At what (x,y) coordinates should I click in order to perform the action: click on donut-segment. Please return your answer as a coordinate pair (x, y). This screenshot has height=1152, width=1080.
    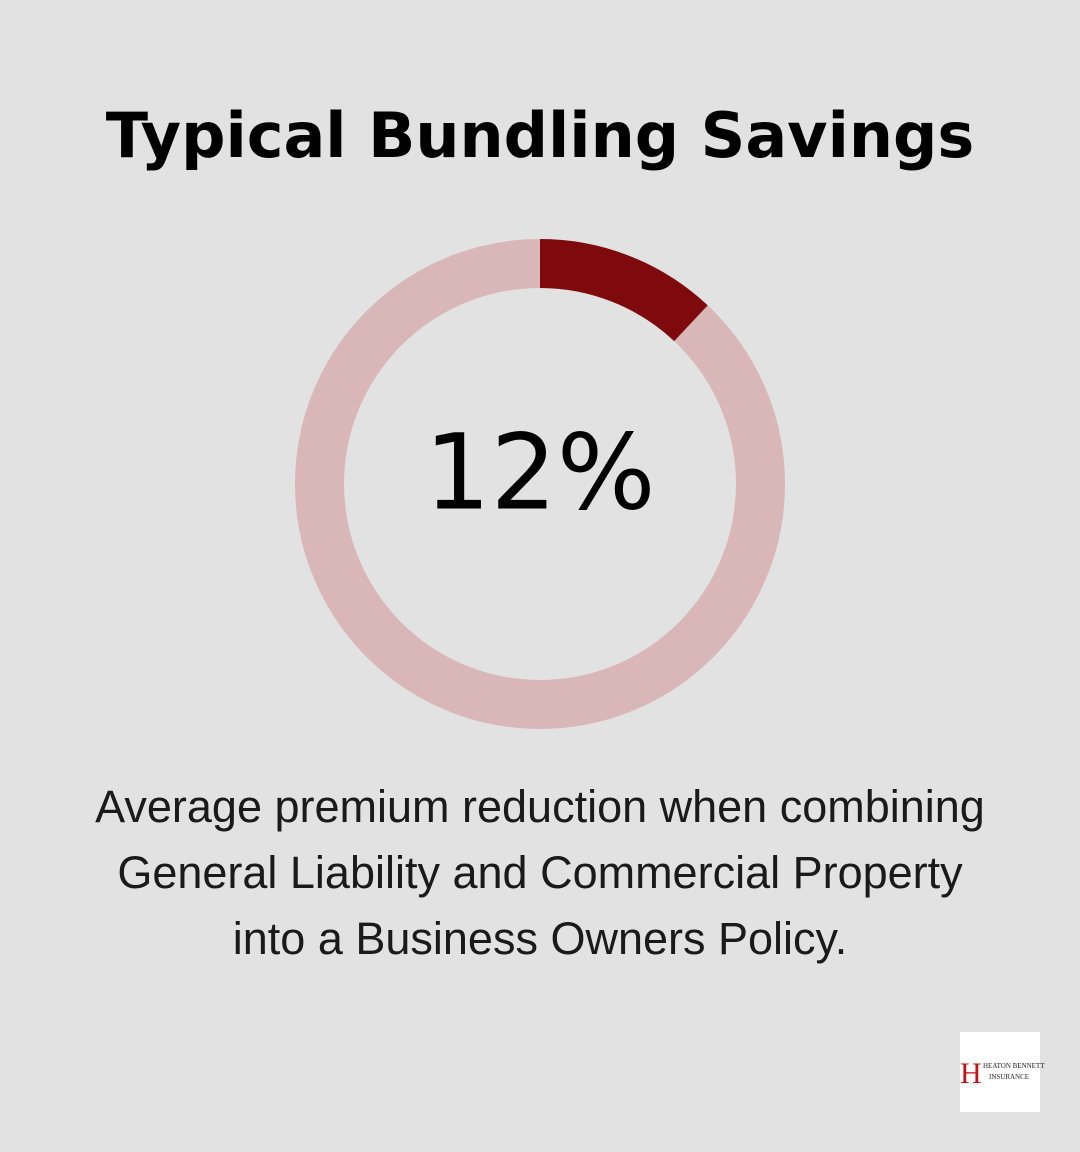
    Looking at the image, I should click on (623, 290).